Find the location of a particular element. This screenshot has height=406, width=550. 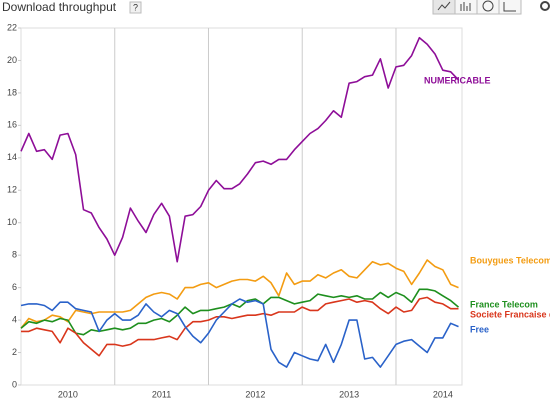

y-tick-label: 4 is located at coordinates (14, 319).